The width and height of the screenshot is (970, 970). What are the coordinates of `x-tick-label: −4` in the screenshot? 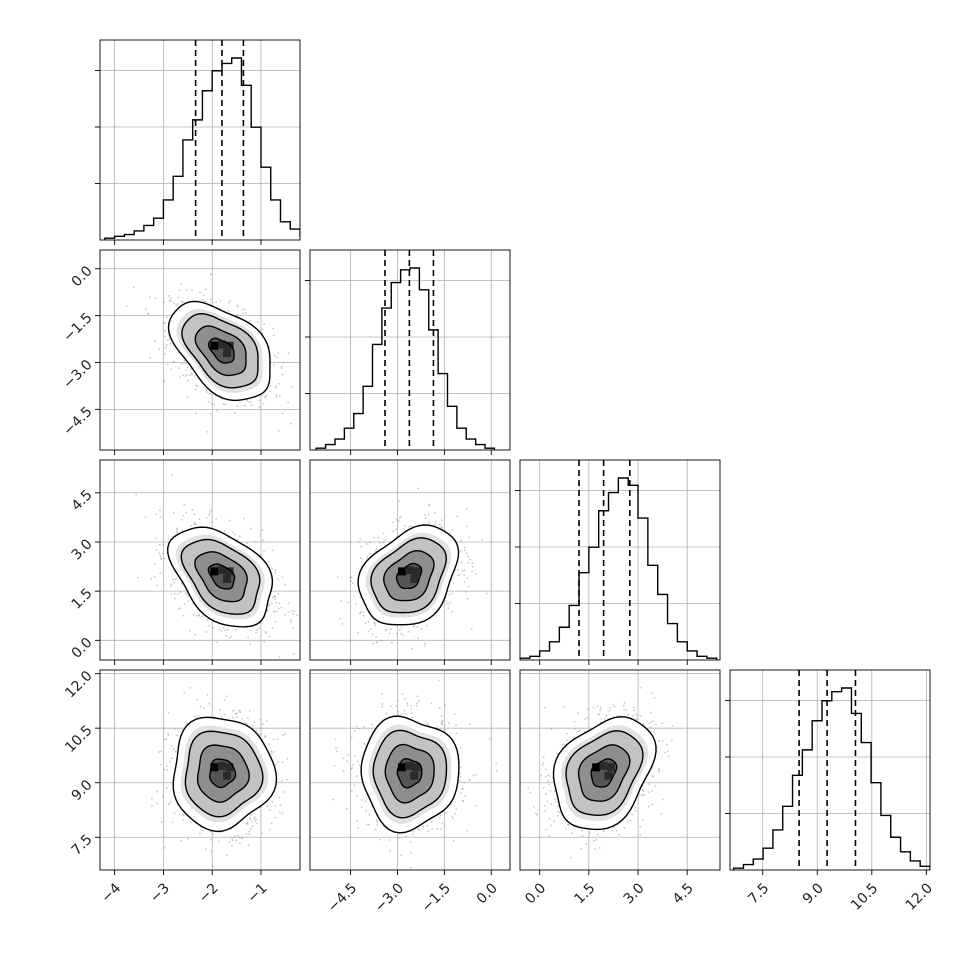 It's located at (111, 893).